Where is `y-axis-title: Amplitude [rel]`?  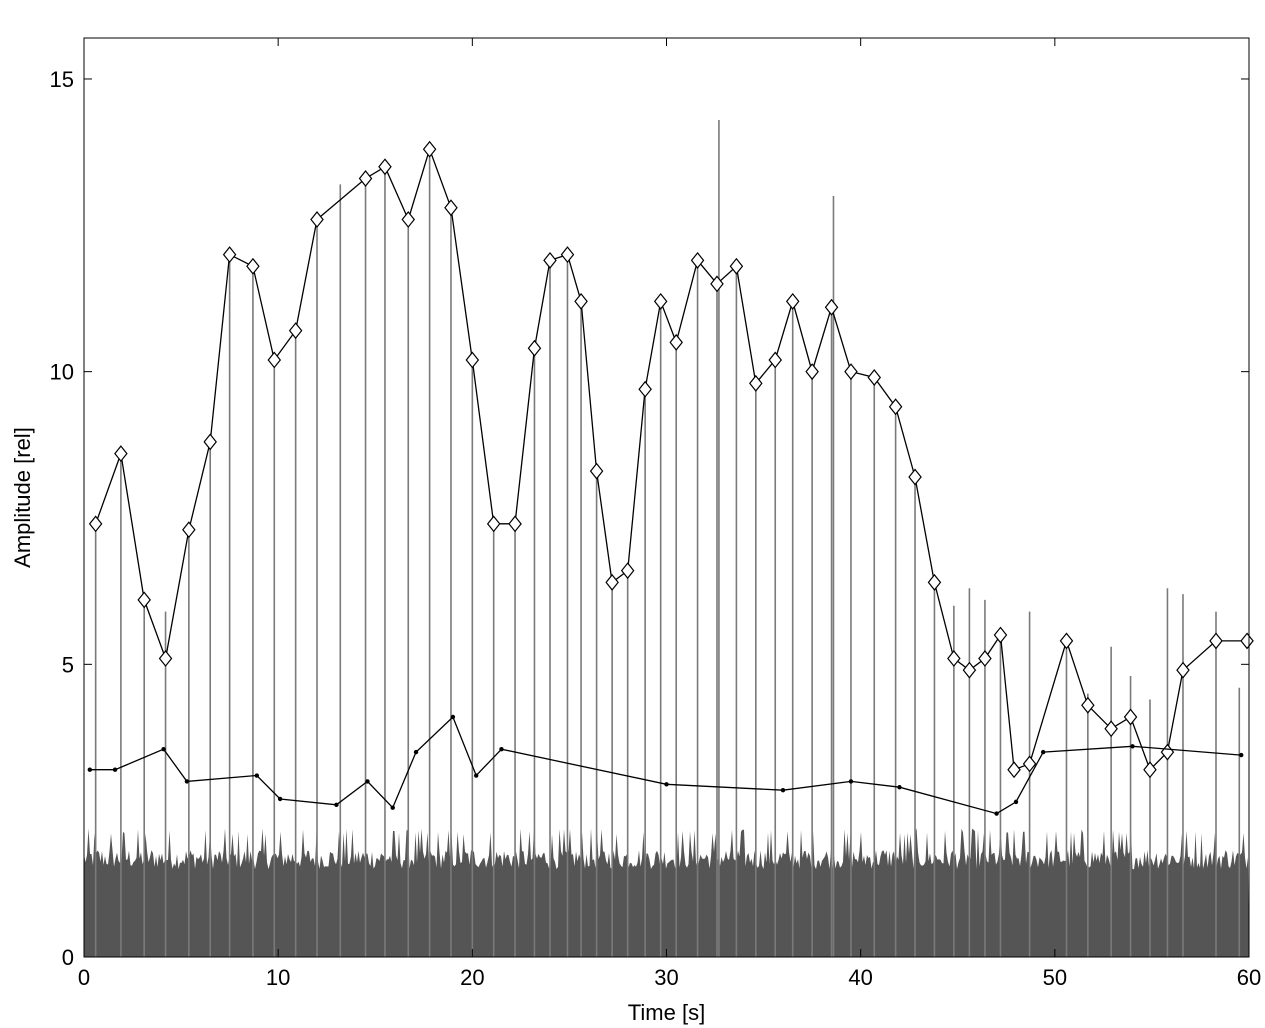
y-axis-title: Amplitude [rel] is located at coordinates (22, 497).